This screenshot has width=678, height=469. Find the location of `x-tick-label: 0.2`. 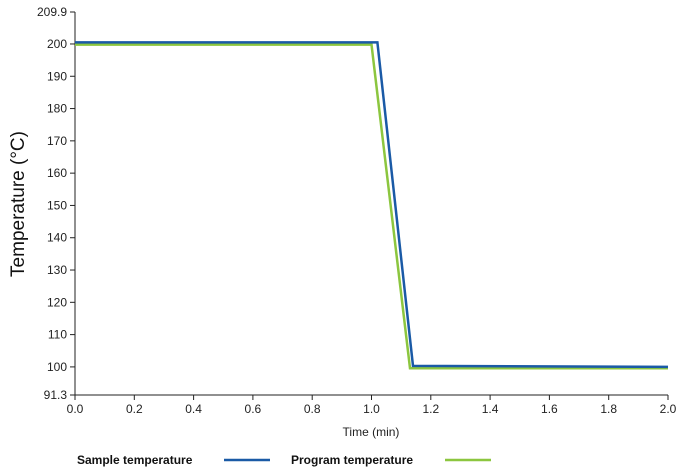

x-tick-label: 0.2 is located at coordinates (134, 409).